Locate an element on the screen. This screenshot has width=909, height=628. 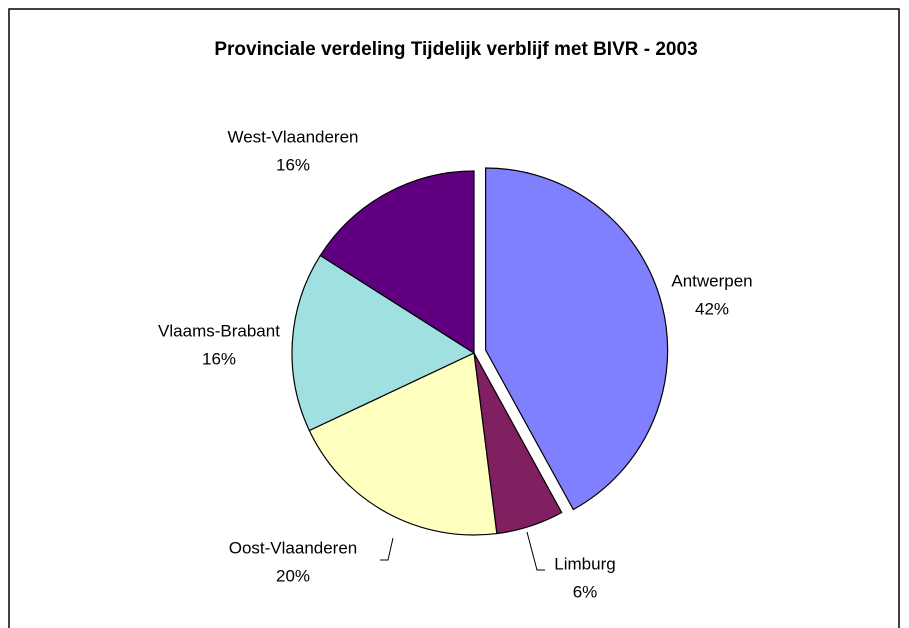
slice-label: Limburg is located at coordinates (584, 563).